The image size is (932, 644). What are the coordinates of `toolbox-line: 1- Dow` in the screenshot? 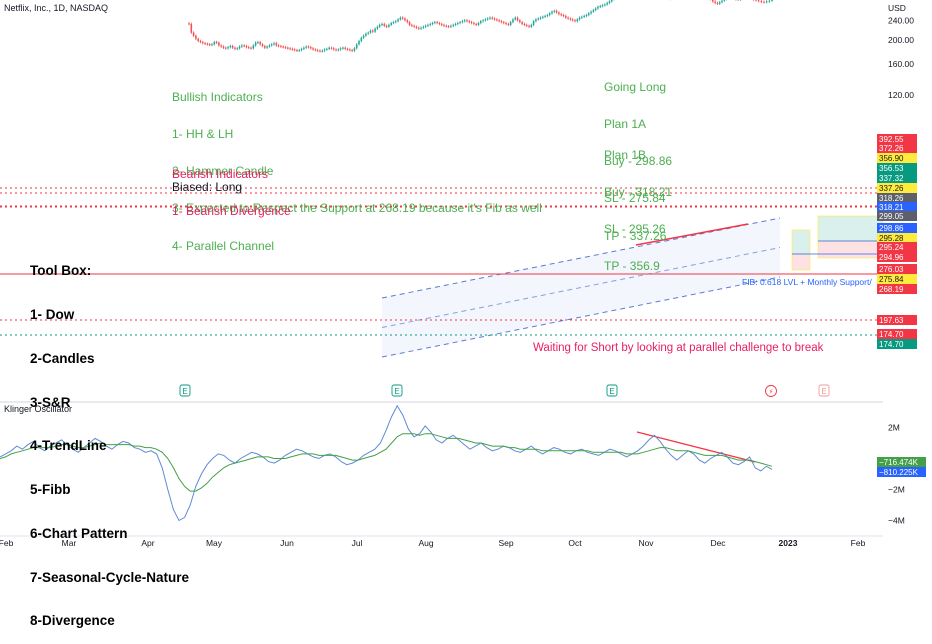 It's located at (109, 315).